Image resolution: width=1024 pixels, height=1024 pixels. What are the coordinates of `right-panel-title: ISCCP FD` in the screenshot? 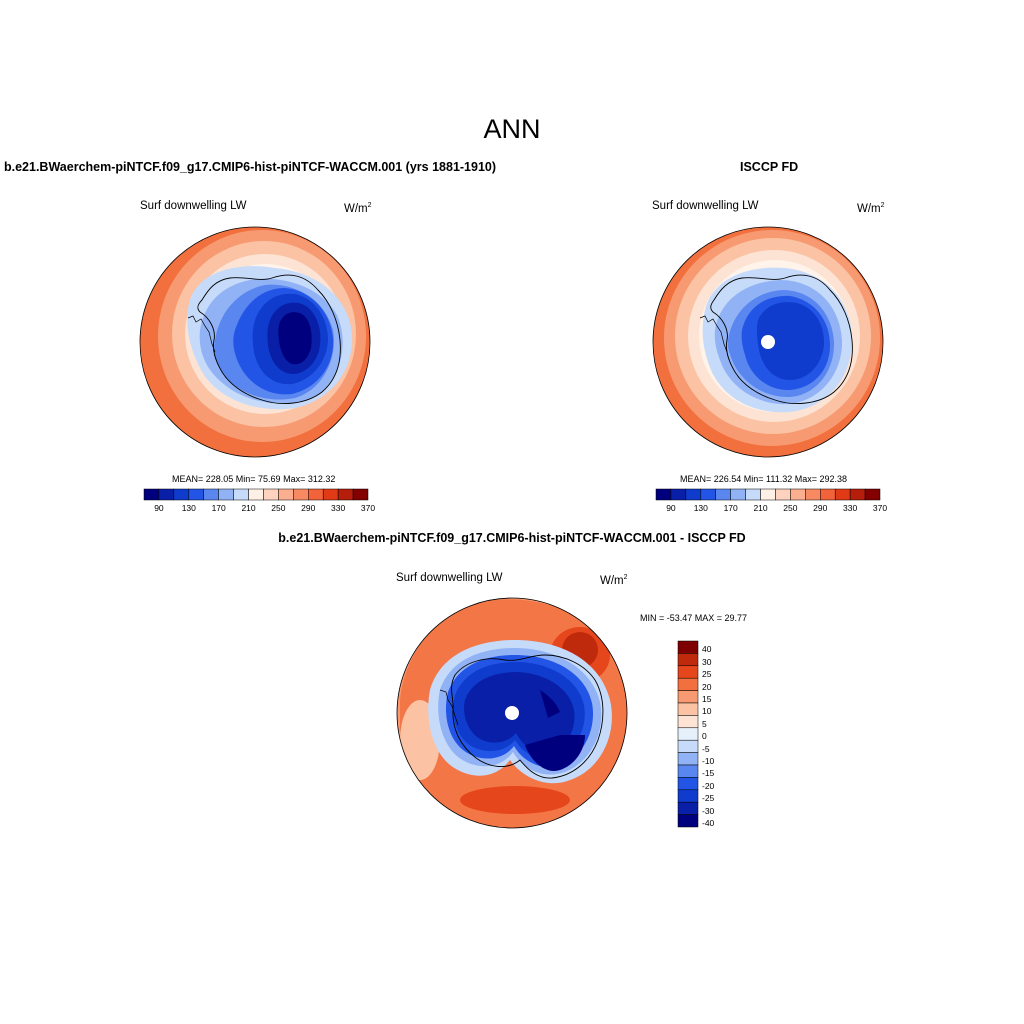 It's located at (769, 167).